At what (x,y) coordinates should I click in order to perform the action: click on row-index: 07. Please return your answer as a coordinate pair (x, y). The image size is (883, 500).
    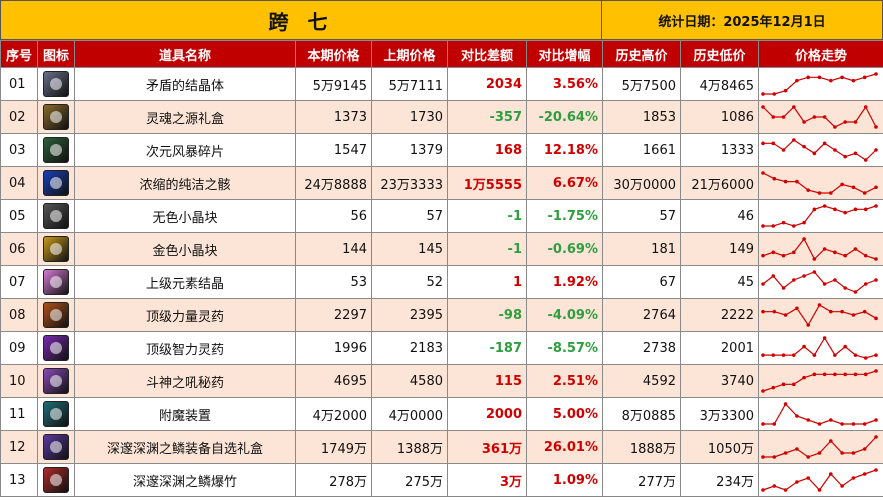
    Looking at the image, I should click on (19, 282).